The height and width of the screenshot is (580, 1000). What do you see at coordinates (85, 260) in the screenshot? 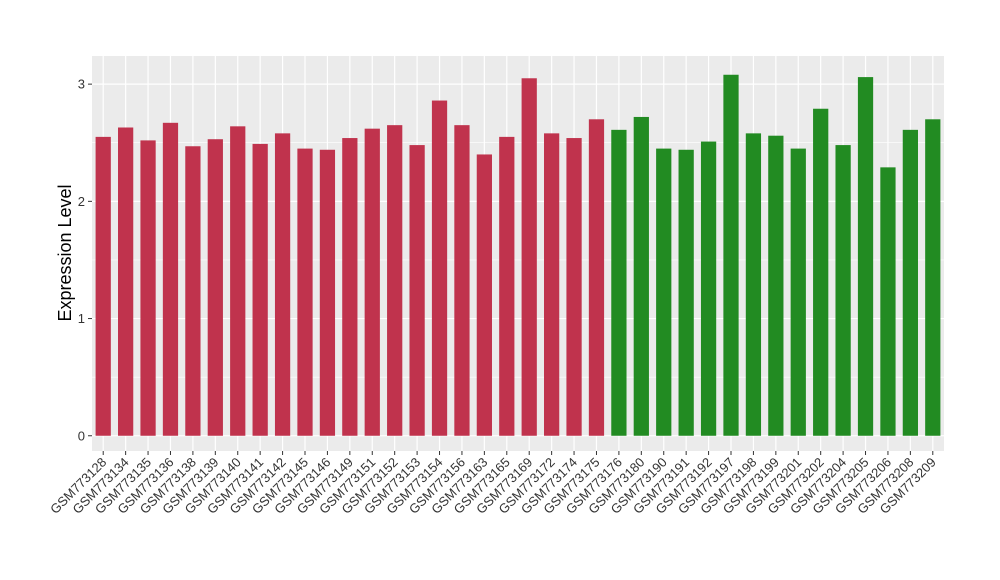
I see `y-axis: 0 1 2 3` at bounding box center [85, 260].